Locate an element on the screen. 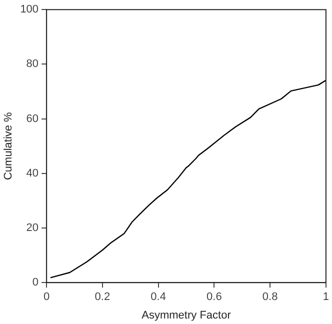  y-tick-label: 100 is located at coordinates (29, 10).